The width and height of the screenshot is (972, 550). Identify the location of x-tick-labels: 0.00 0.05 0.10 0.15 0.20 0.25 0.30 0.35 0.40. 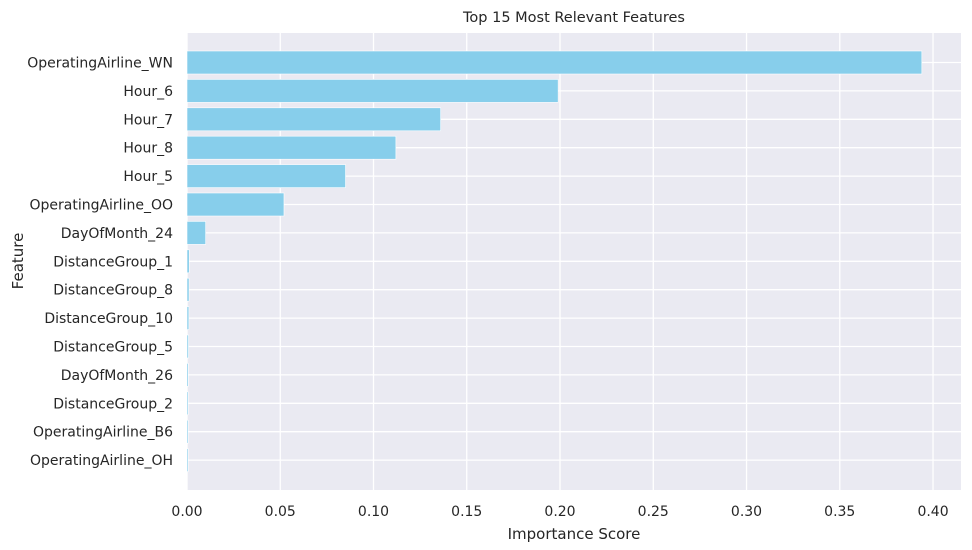
(559, 512).